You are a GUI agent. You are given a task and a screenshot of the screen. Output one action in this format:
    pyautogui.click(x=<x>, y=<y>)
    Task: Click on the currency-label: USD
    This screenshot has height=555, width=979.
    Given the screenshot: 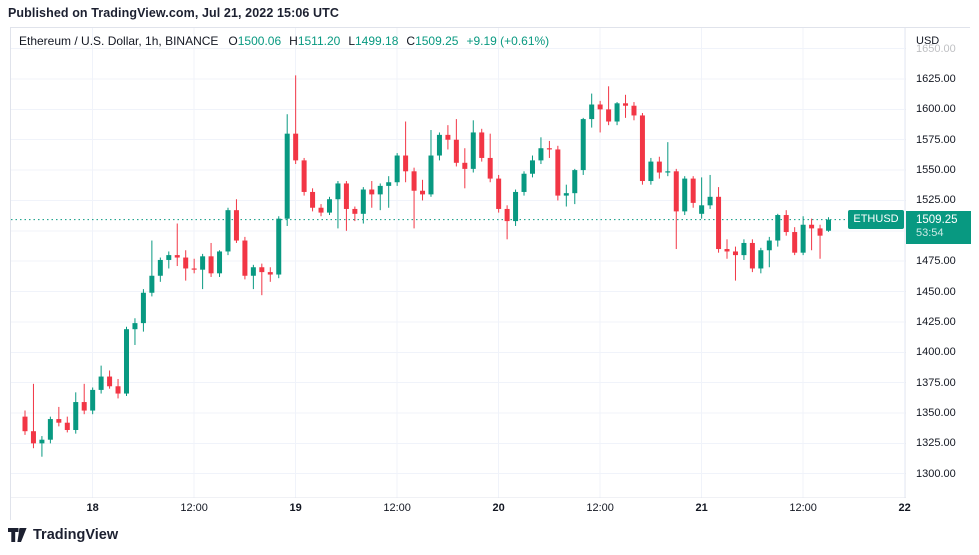 What is the action you would take?
    pyautogui.click(x=928, y=41)
    